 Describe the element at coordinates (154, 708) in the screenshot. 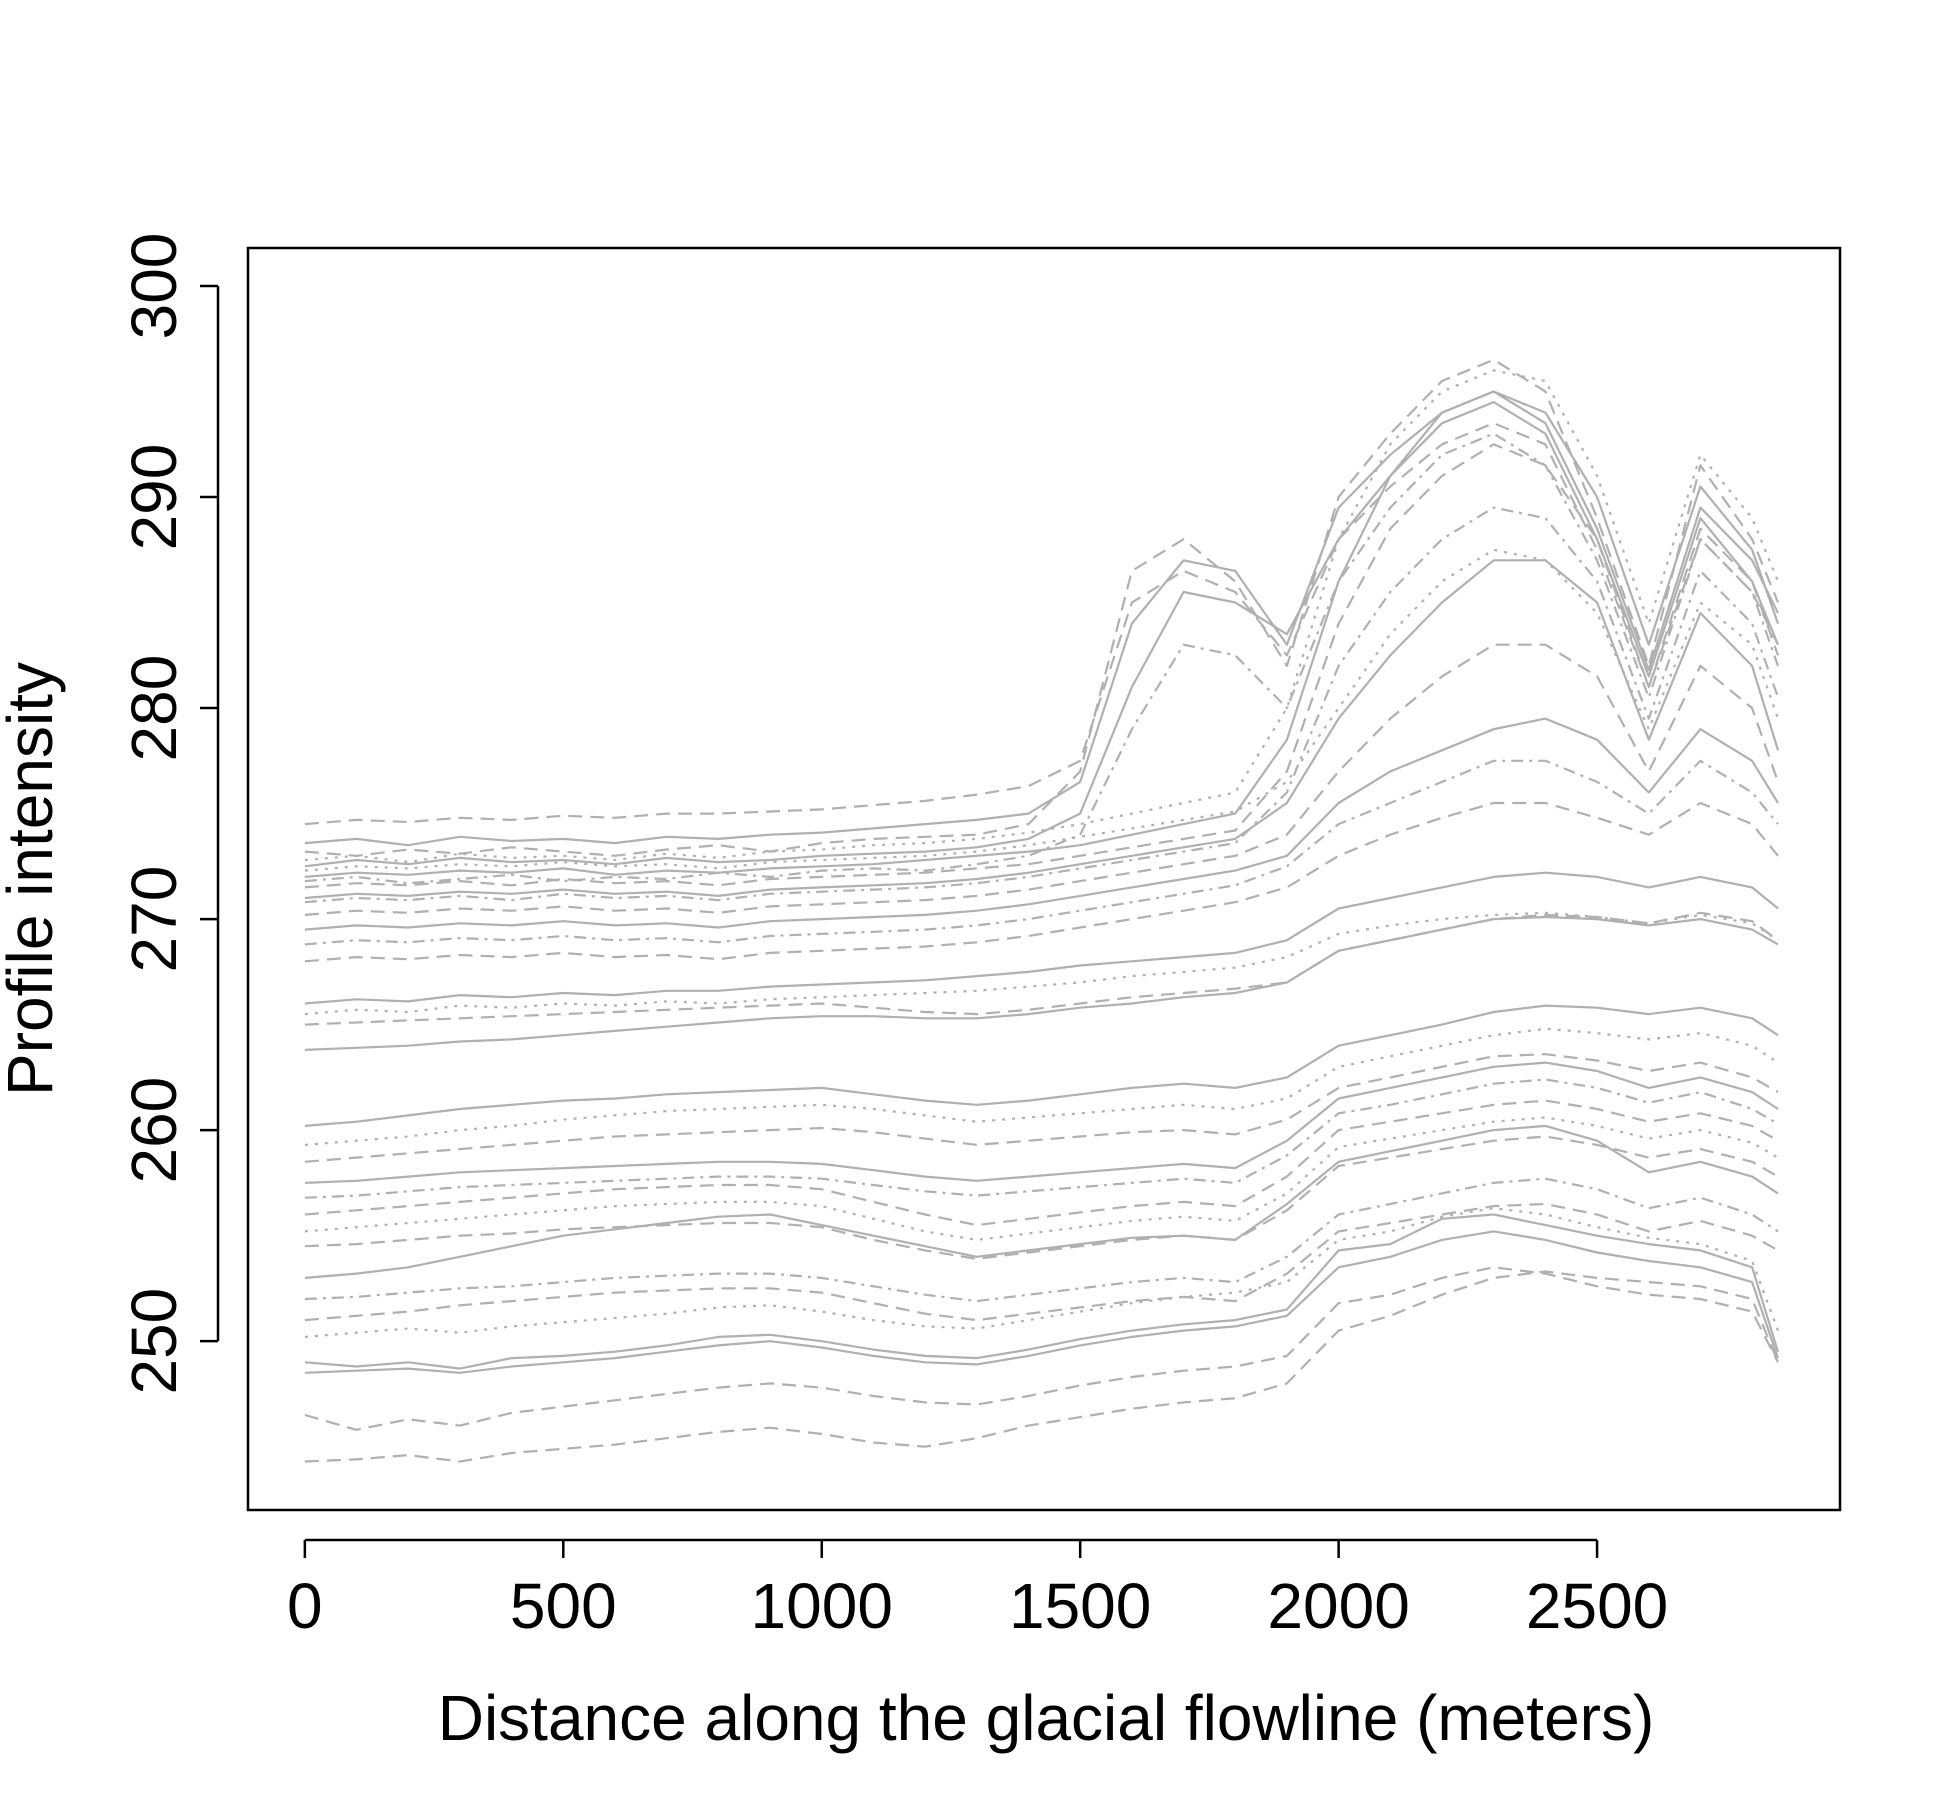

I see `y-tick-label: 280` at that location.